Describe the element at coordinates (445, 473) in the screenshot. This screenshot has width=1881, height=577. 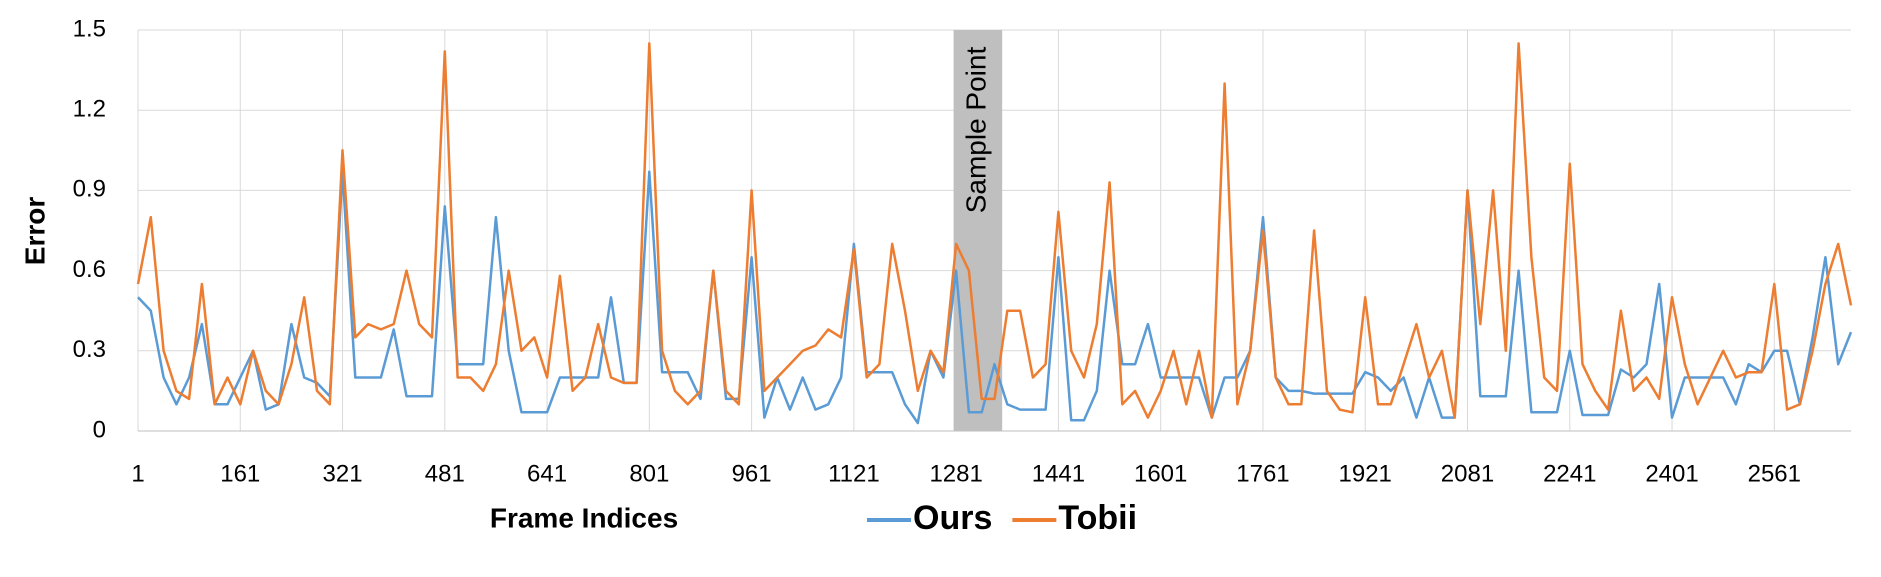
I see `x-tick-label: 481` at that location.